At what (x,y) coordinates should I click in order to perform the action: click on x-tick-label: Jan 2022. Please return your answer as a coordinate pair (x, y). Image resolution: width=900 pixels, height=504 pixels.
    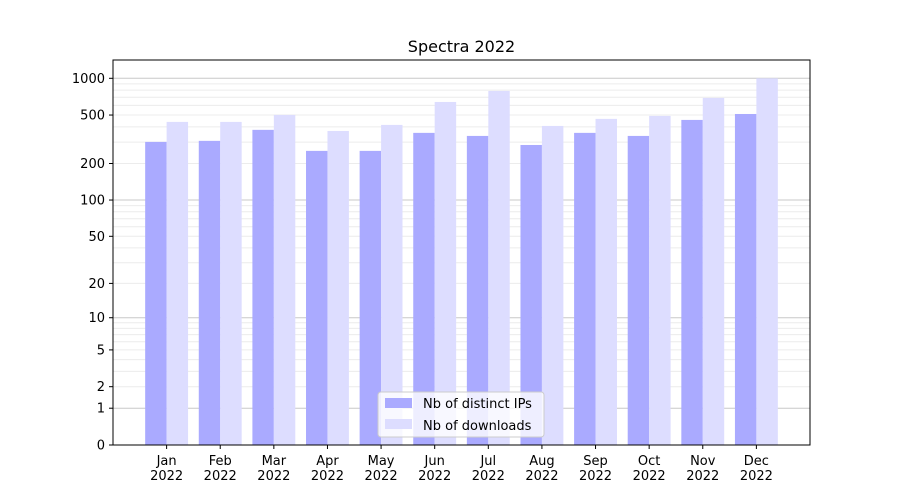
    Looking at the image, I should click on (166, 469).